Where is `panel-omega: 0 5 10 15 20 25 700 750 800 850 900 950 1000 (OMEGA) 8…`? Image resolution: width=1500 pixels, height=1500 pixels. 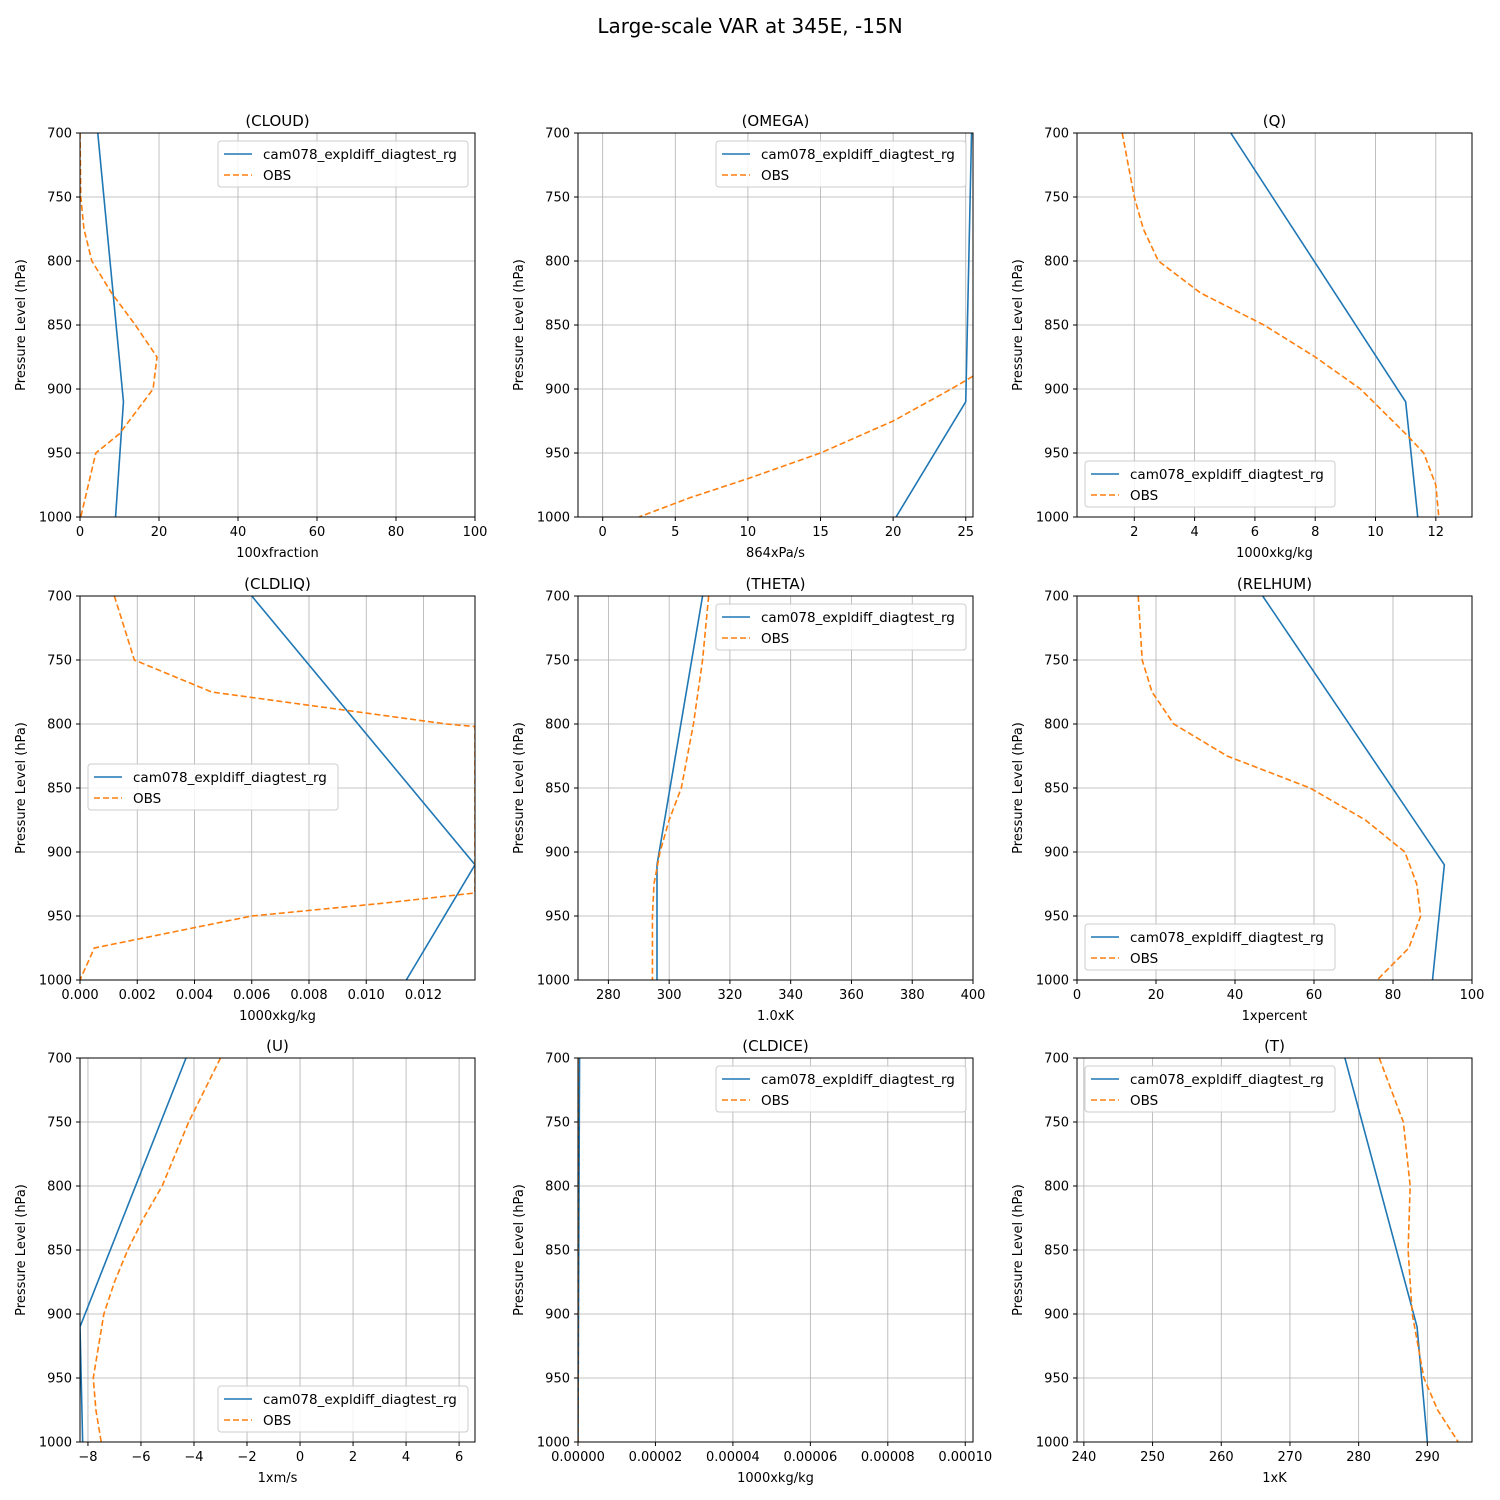 panel-omega: 0 5 10 15 20 25 700 750 800 850 900 950 1000 (OMEGA) 8… is located at coordinates (743, 336).